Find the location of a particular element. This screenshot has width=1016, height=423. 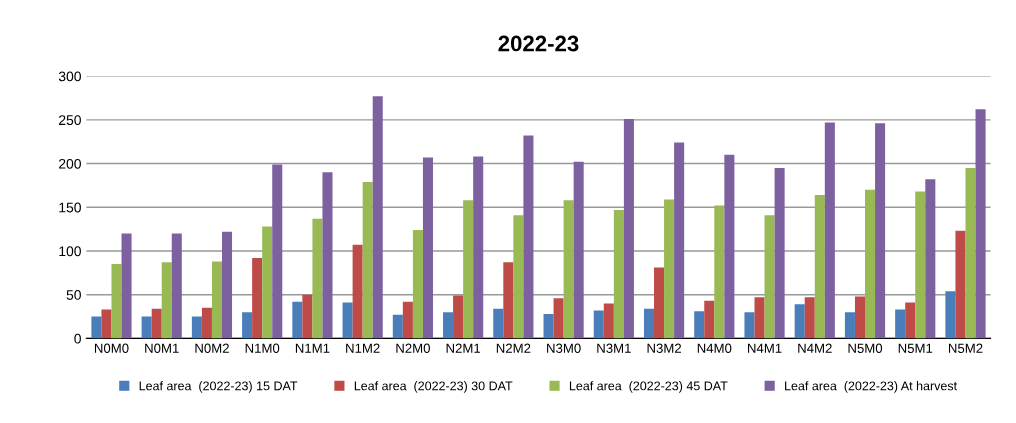

x-tick-label: N5M1 is located at coordinates (915, 348).